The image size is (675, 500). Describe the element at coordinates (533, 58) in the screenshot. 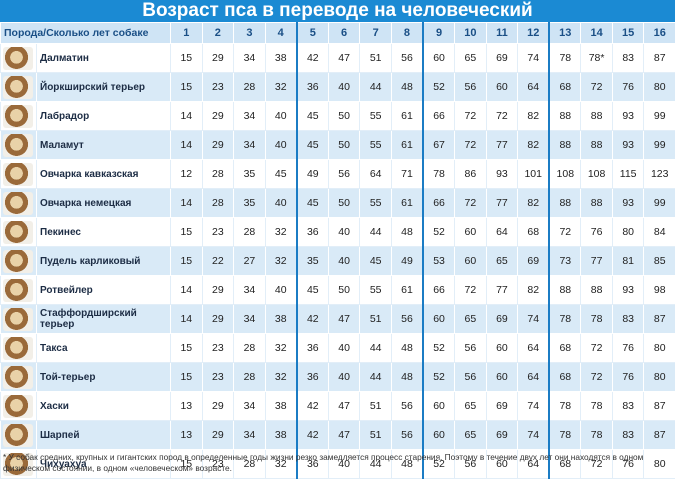

I see `age-cell: 74` at that location.